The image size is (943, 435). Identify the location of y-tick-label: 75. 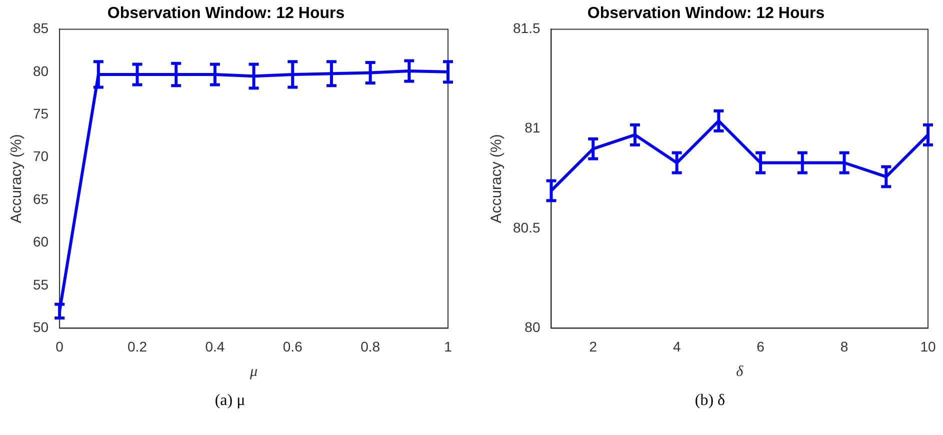
(40, 113).